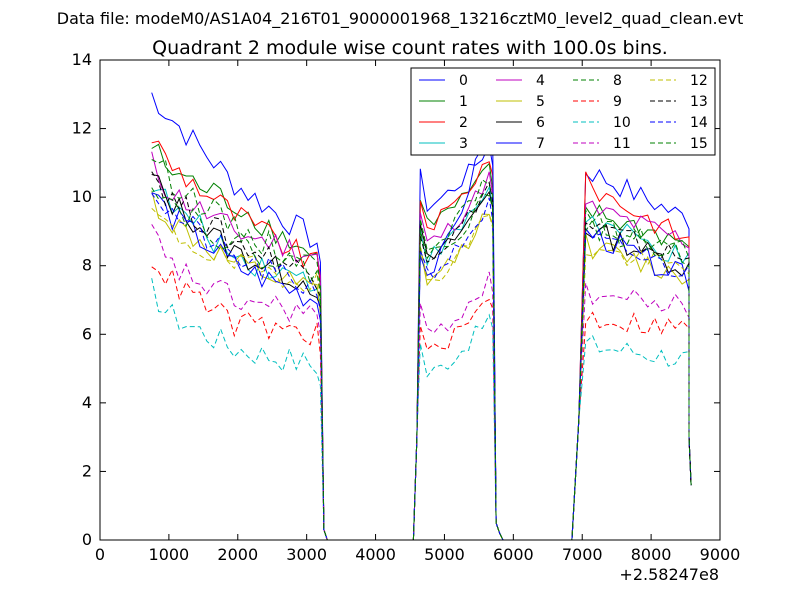 The image size is (800, 600). I want to click on x-tick-label: 7000, so click(582, 554).